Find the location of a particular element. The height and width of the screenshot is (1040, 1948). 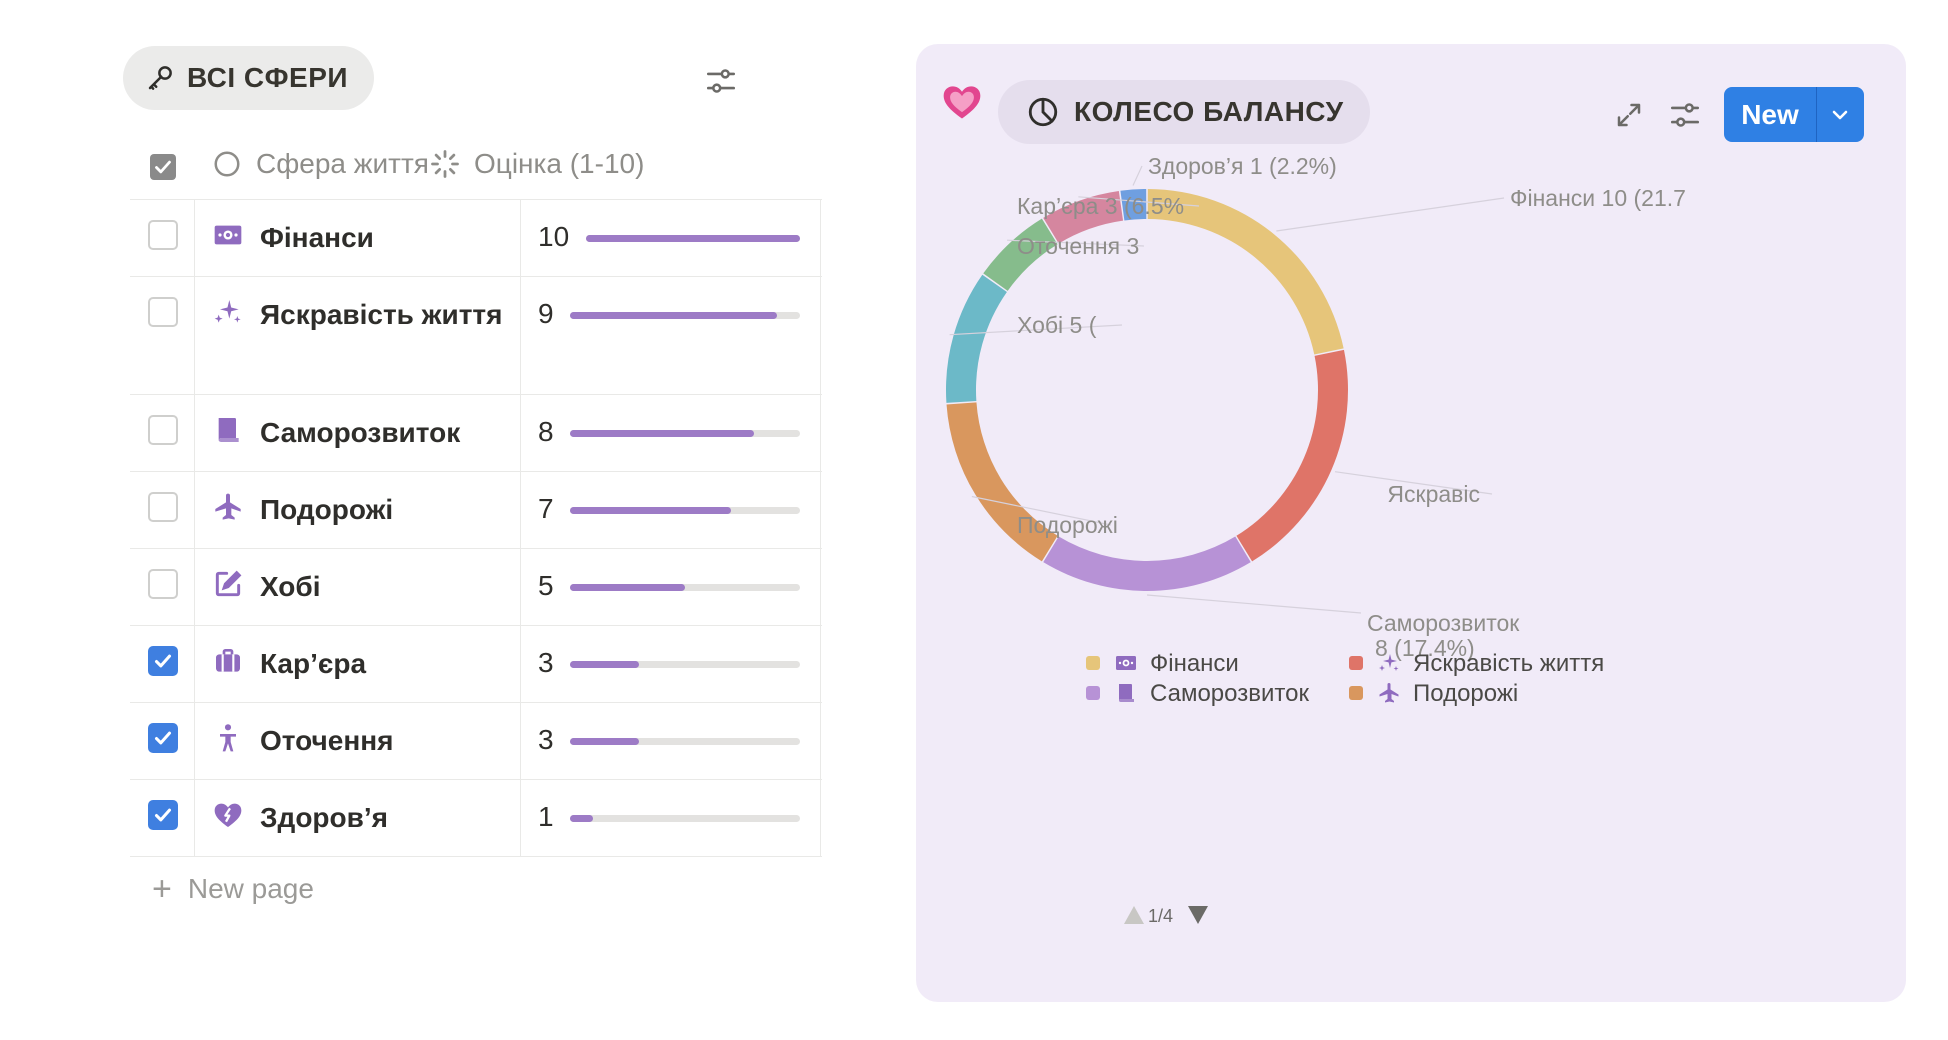

pie-chart-icon is located at coordinates (1043, 112).